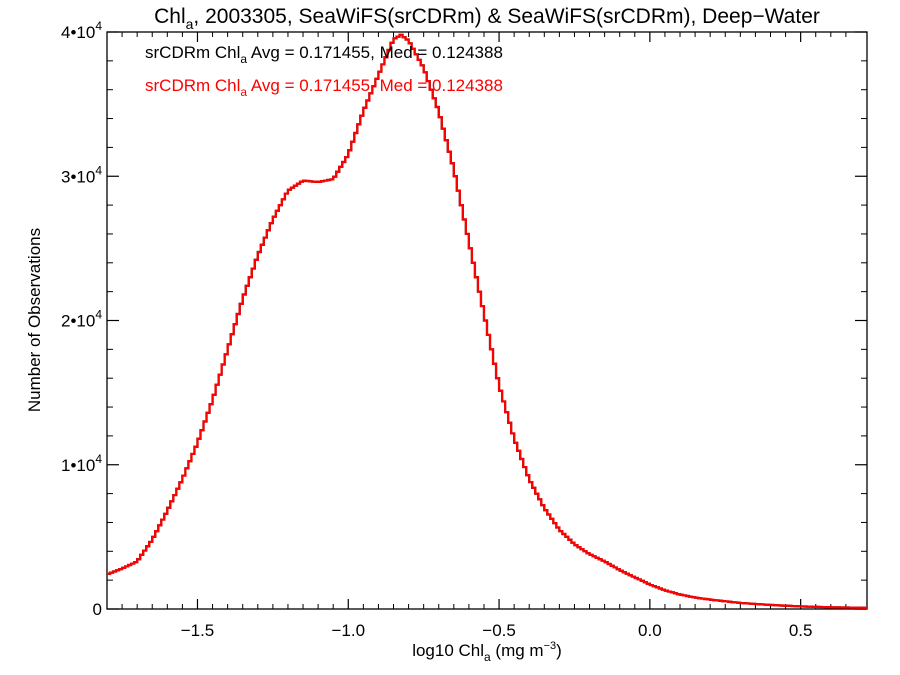 The image size is (900, 675). I want to click on x-axis-label: log10 Chla (mg m−3), so click(487, 652).